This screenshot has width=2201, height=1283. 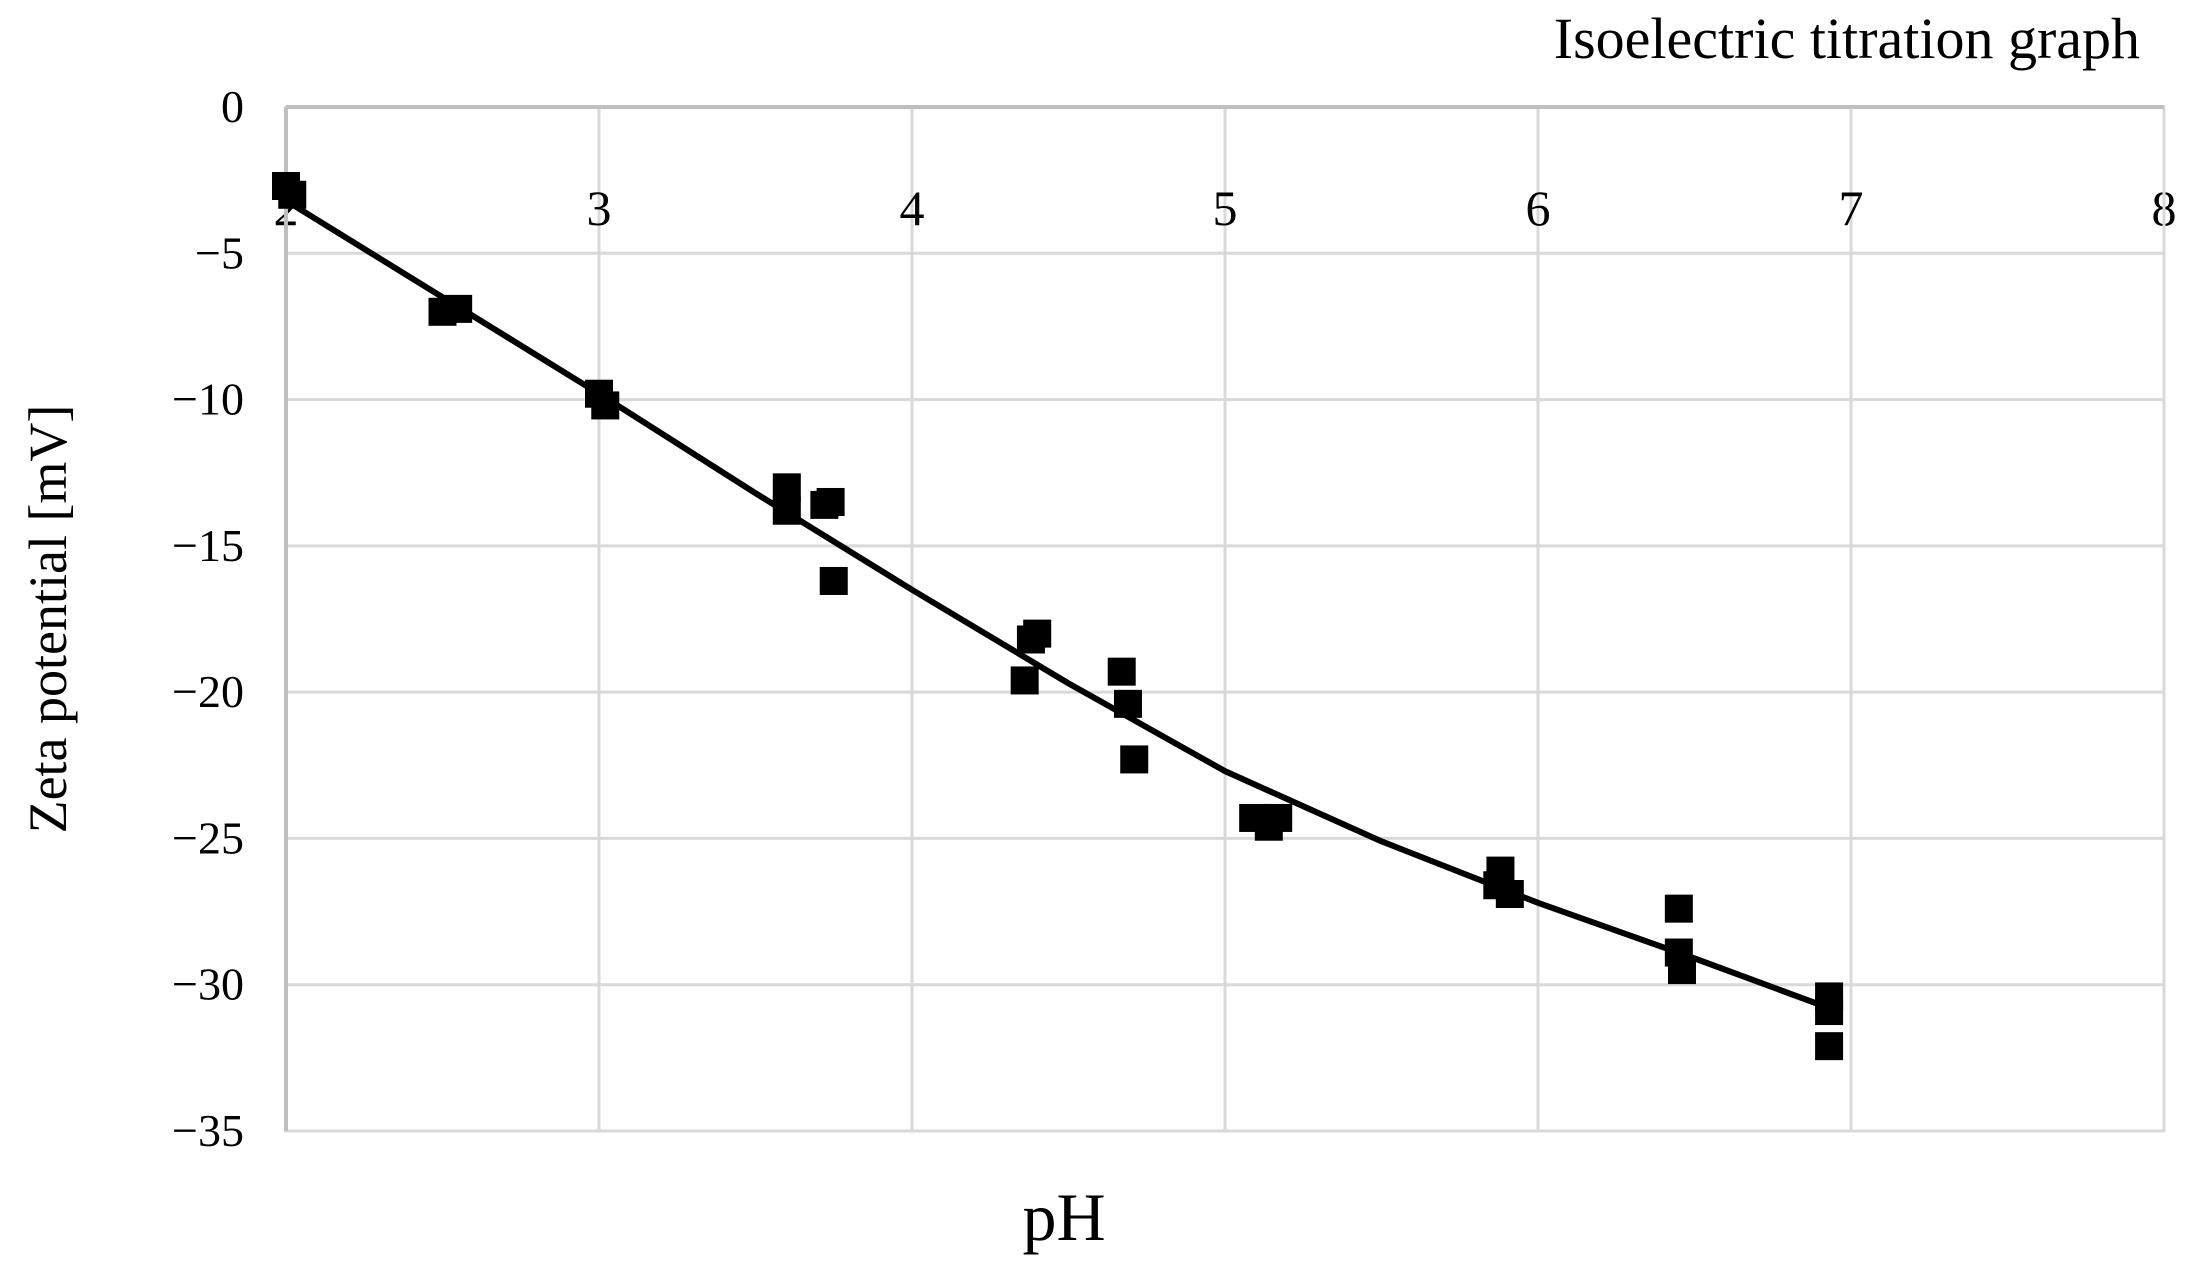 What do you see at coordinates (208, 984) in the screenshot?
I see `y-tick-label: −30` at bounding box center [208, 984].